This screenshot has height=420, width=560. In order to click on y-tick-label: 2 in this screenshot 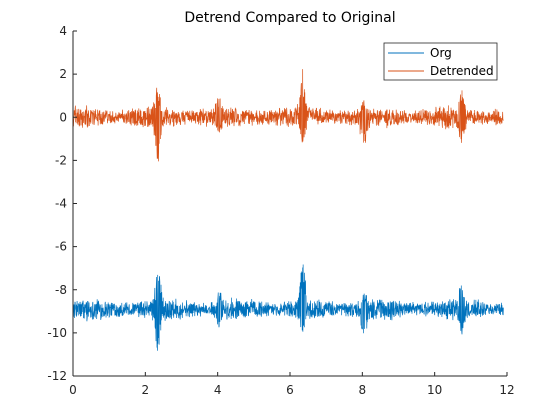, I will do `click(63, 74)`.